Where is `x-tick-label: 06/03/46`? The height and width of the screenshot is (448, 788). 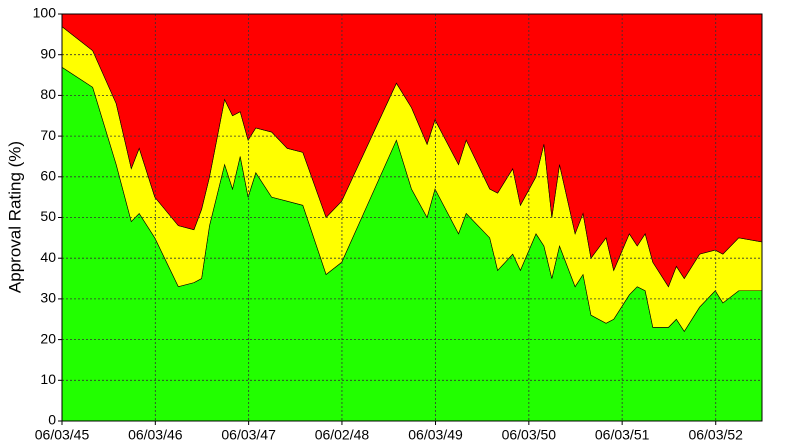 x-tick-label: 06/03/46 is located at coordinates (155, 435).